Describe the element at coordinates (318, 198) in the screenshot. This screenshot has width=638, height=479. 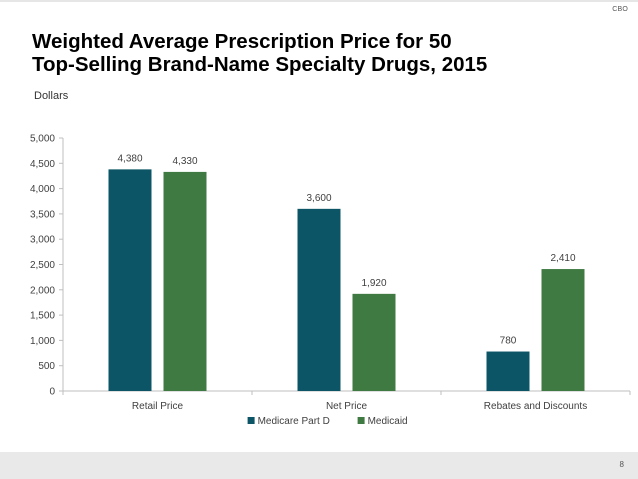
I see `data-label: 3,600` at that location.